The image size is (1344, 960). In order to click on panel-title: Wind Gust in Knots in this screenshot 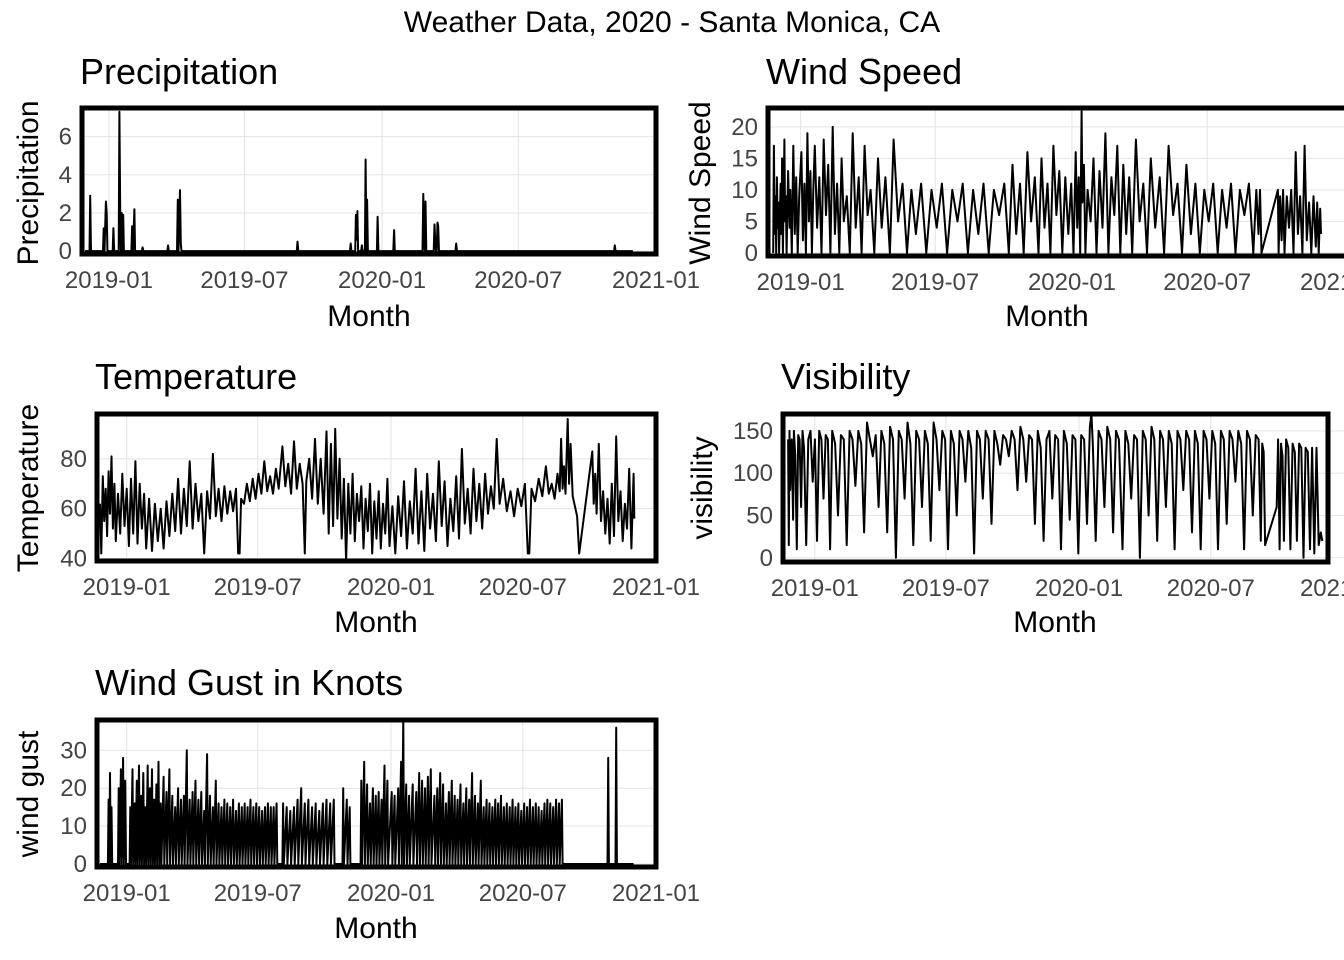, I will do `click(249, 682)`.